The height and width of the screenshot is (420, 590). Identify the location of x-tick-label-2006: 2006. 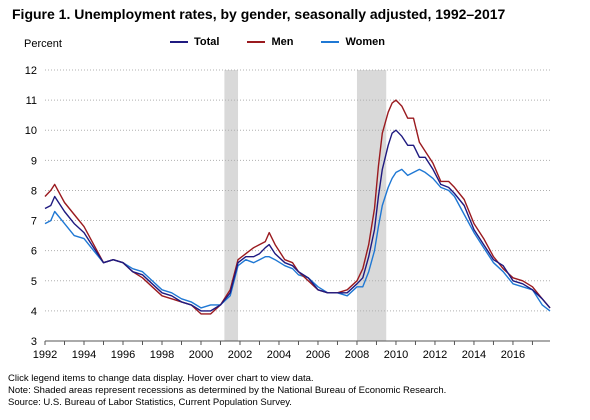
(318, 355).